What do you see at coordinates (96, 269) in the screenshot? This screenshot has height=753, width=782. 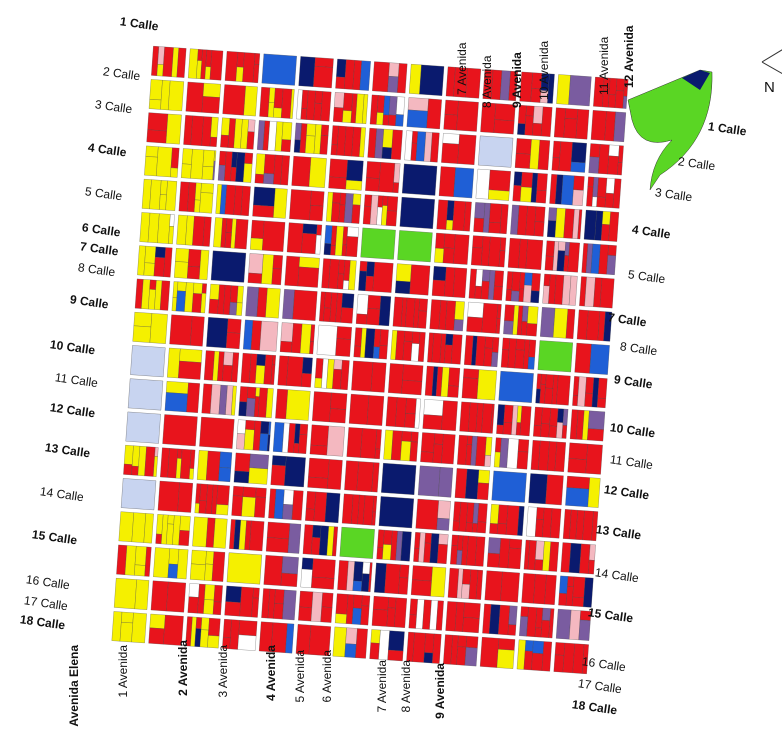 I see `street-label: 8 Calle` at bounding box center [96, 269].